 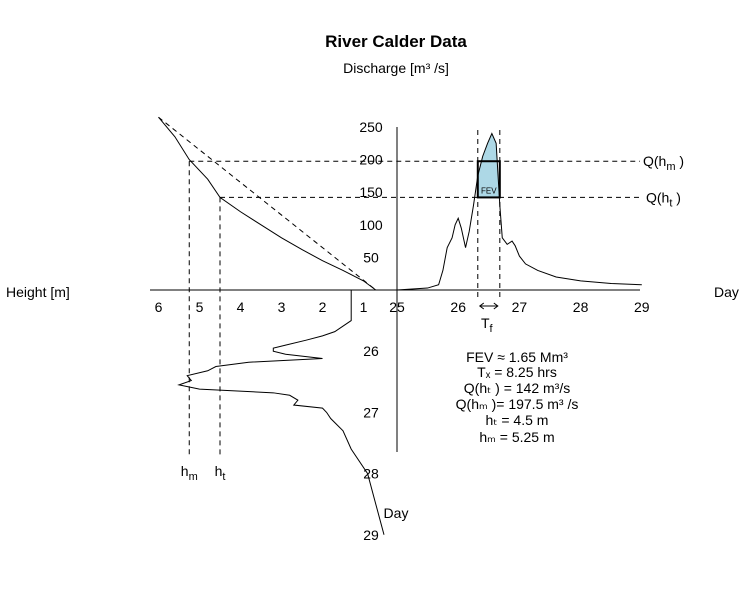 I want to click on x-tick-label-height-2: 2, so click(x=323, y=307).